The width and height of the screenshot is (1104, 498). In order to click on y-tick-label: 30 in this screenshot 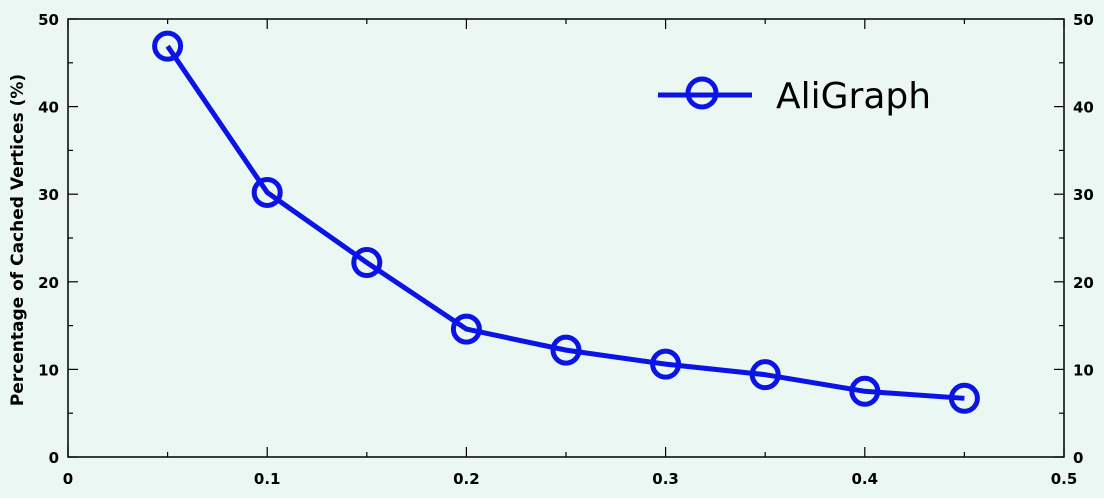, I will do `click(48, 195)`.